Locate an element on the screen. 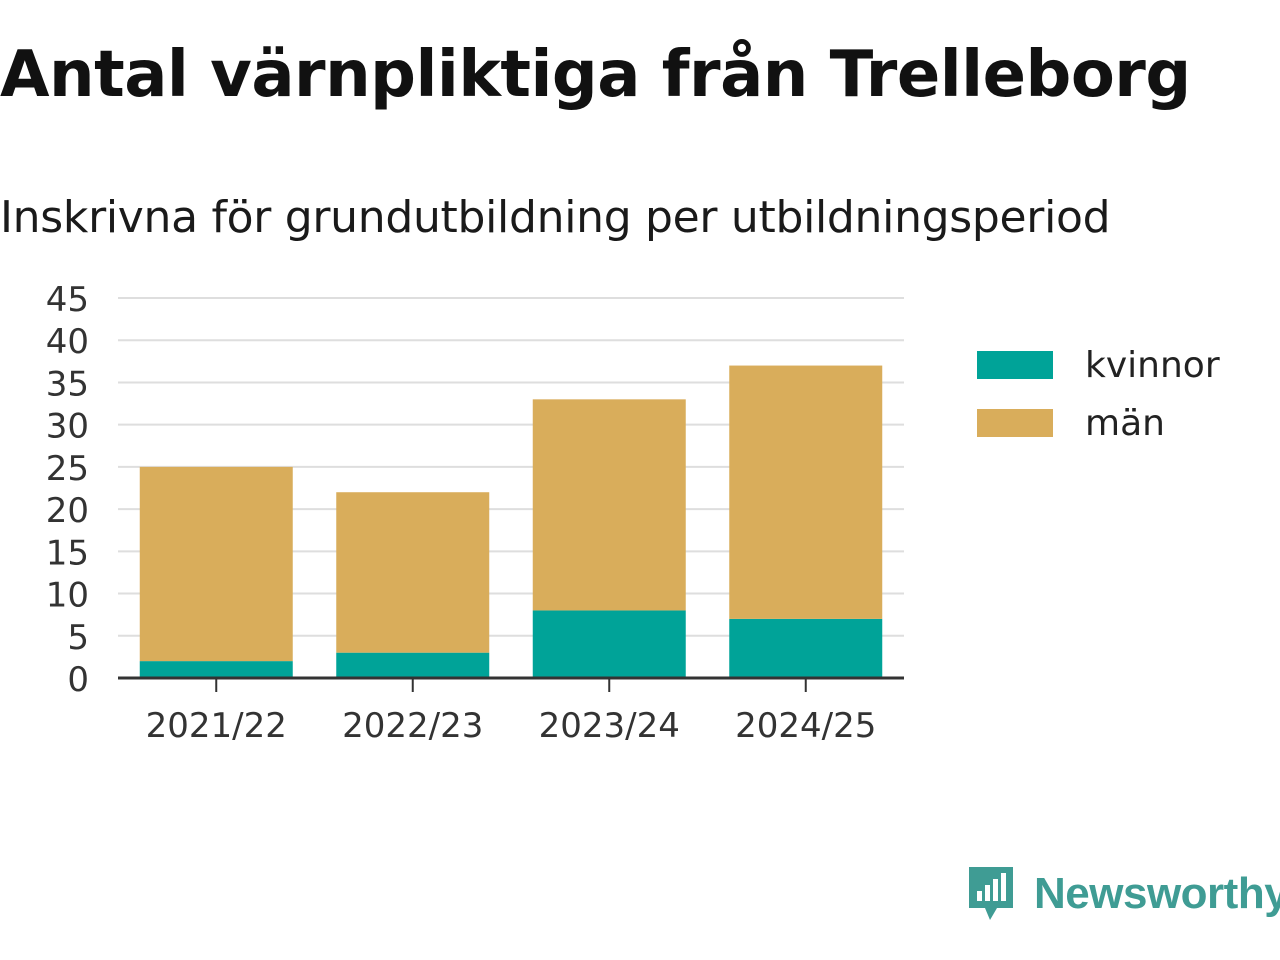 The height and width of the screenshot is (960, 1280). legend: kvinnor män is located at coordinates (1098, 394).